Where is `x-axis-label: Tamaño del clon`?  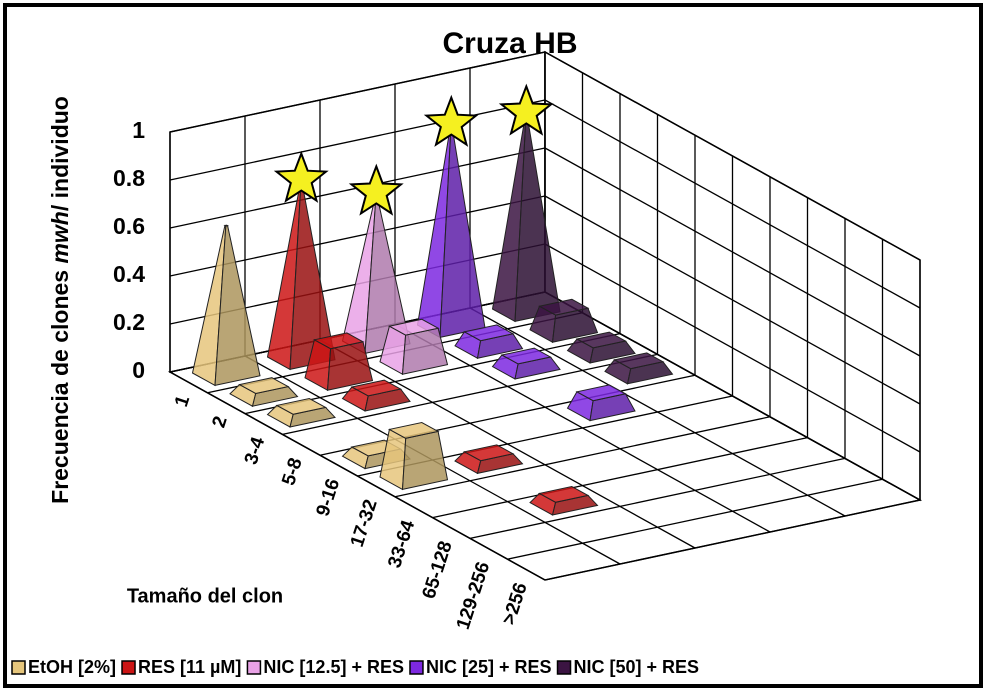 x-axis-label: Tamaño del clon is located at coordinates (205, 596).